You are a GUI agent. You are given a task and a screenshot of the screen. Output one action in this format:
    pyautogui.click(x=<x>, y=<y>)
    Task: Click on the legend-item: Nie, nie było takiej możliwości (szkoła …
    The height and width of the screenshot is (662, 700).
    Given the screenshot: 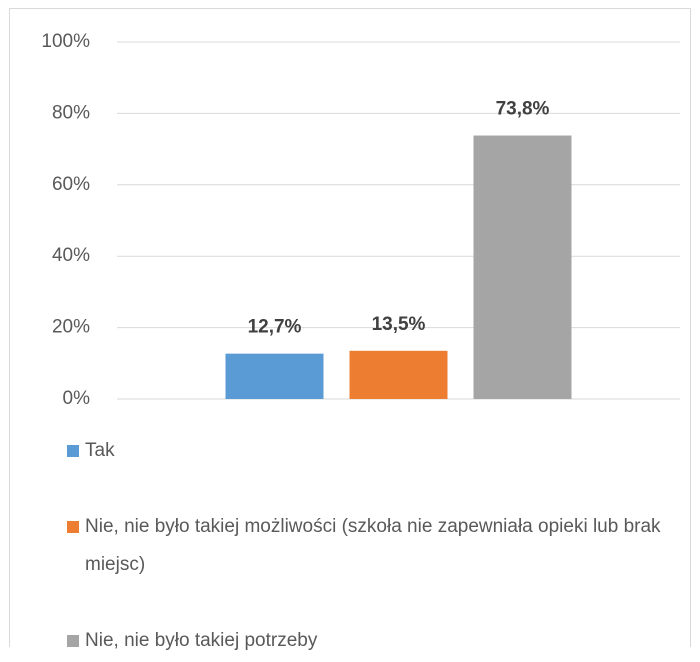 What is the action you would take?
    pyautogui.click(x=377, y=546)
    